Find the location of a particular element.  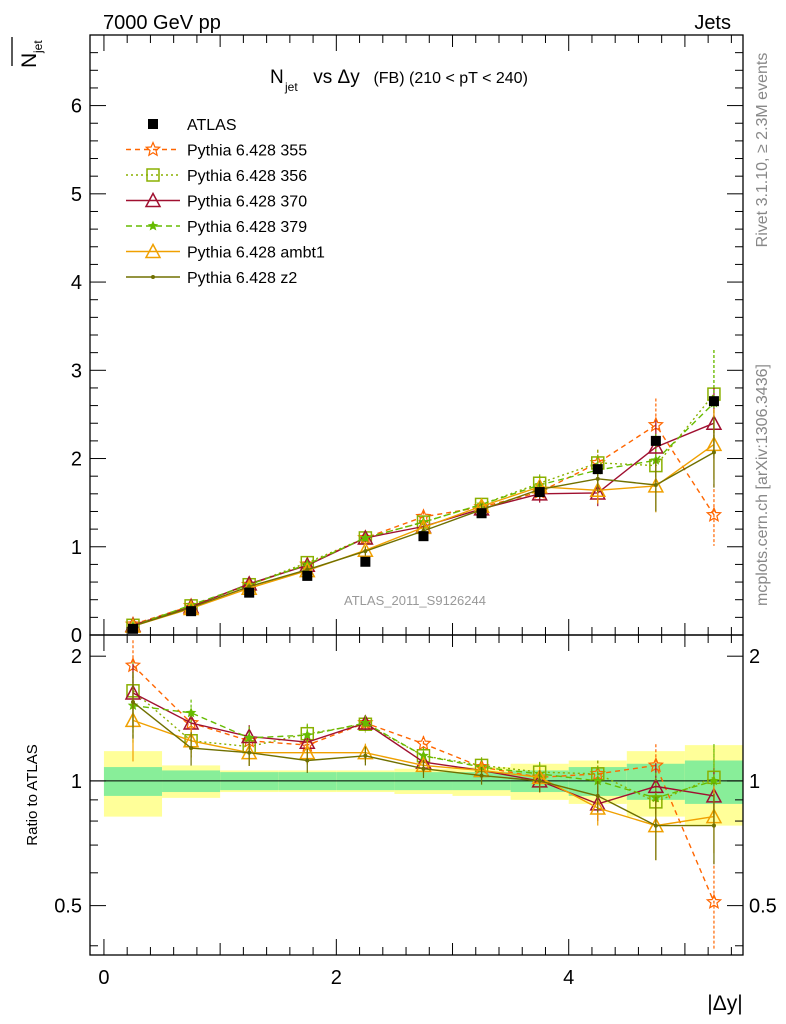

mcplots-label: mcplots.cern.ch [arXiv:1306.3436] is located at coordinates (762, 485).